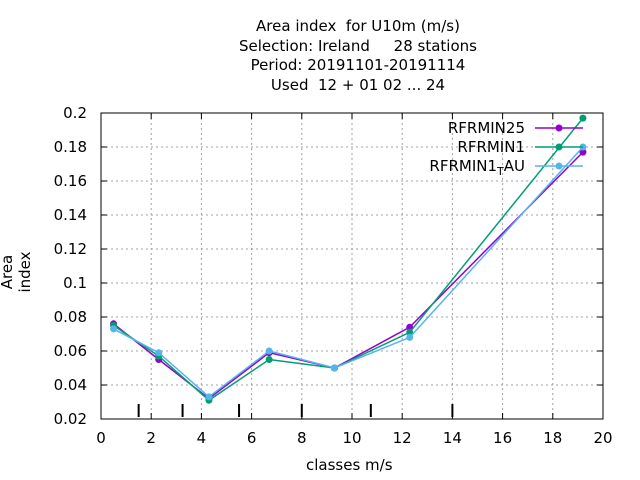 The height and width of the screenshot is (480, 640). I want to click on chart-title-line-4: Used 12 + 01 02 ... 24, so click(358, 85).